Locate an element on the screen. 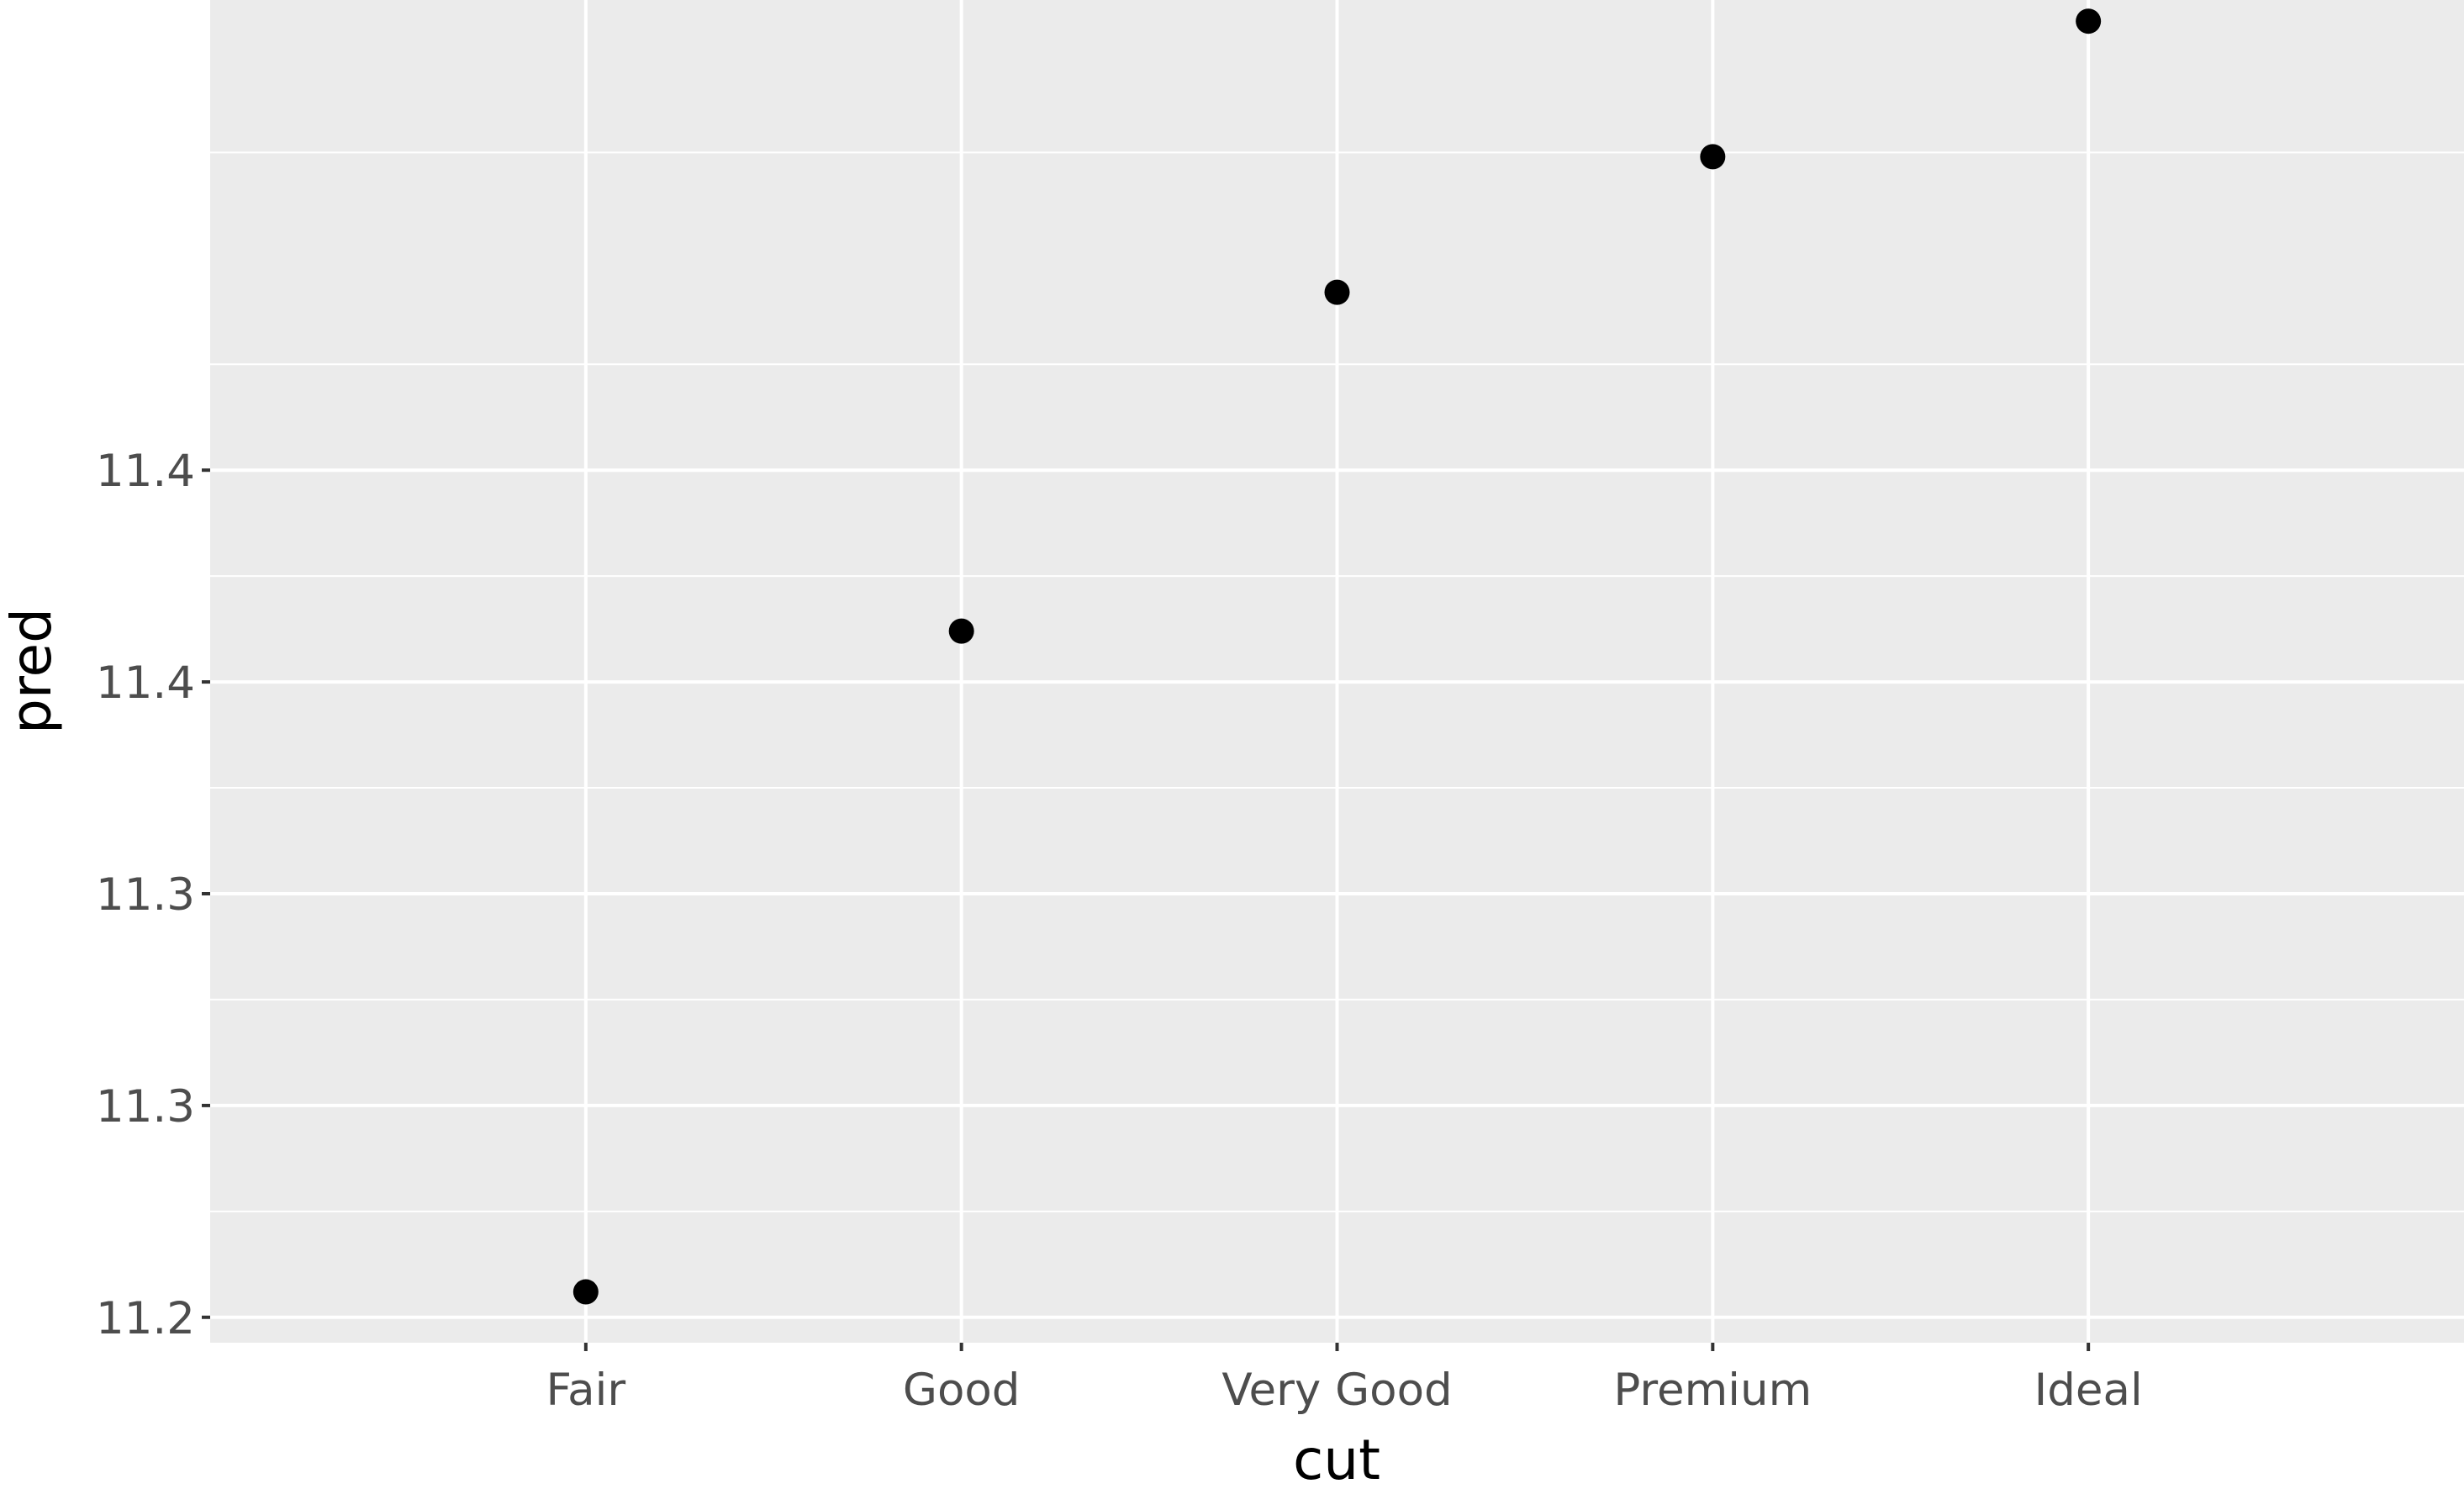 The width and height of the screenshot is (2464, 1489). x-axis: Fair Good Very Good Premium Ideal is located at coordinates (1344, 1379).